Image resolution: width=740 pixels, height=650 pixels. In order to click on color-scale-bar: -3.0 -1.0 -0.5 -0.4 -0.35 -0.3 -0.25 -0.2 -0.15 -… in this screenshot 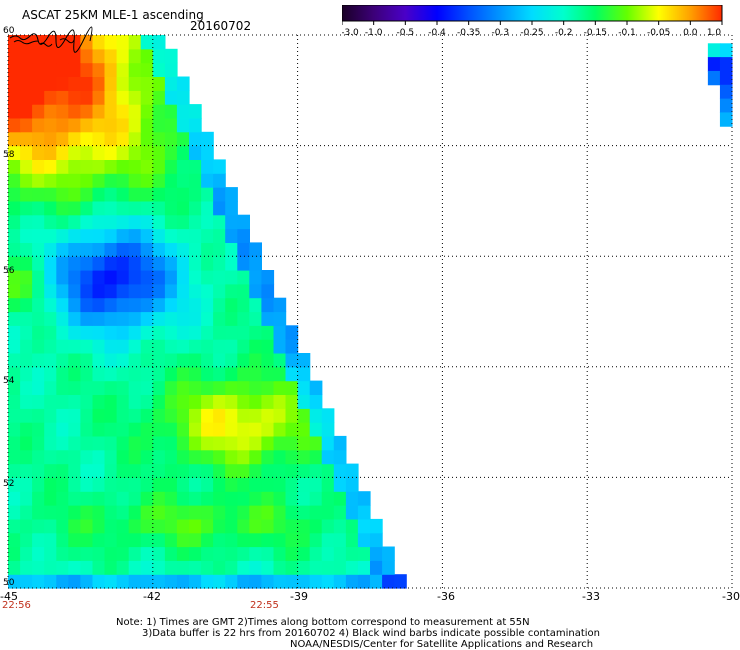, I will do `click(532, 21)`.